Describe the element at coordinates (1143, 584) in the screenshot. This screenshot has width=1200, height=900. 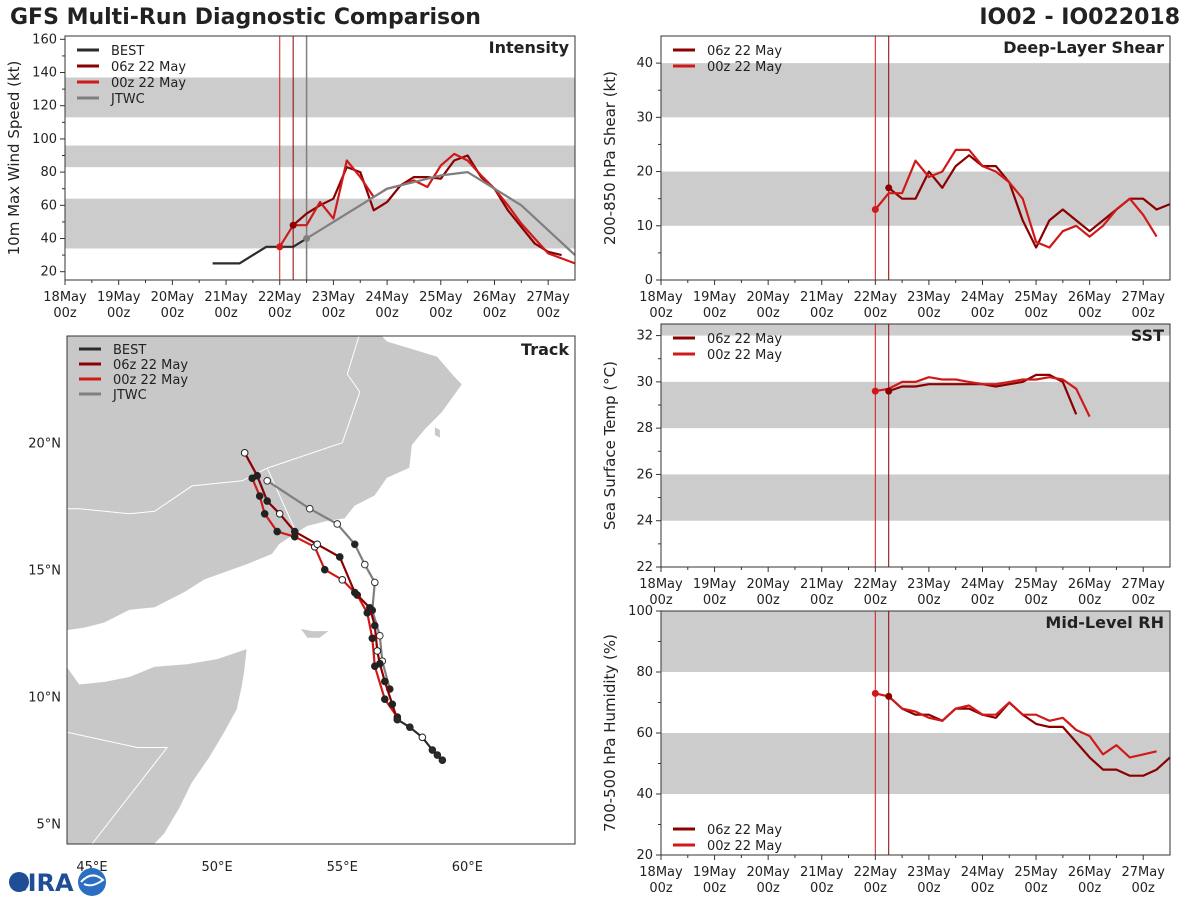
I see `sst-xtick-label: 27May` at that location.